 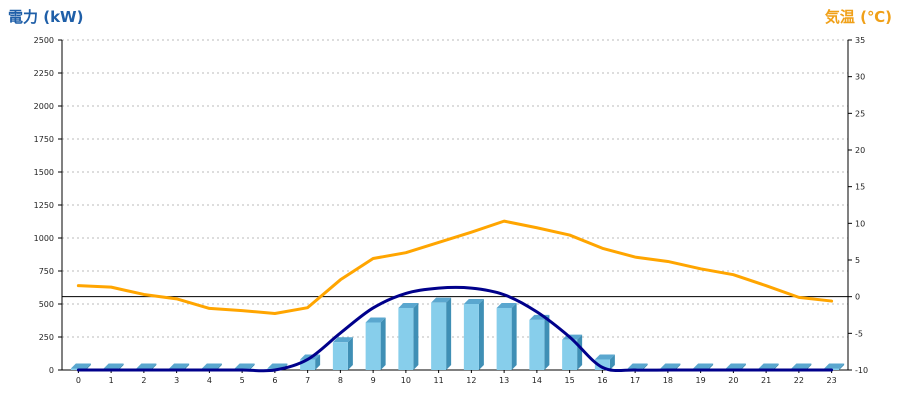 I want to click on left-tick-label: 2000, so click(x=44, y=106).